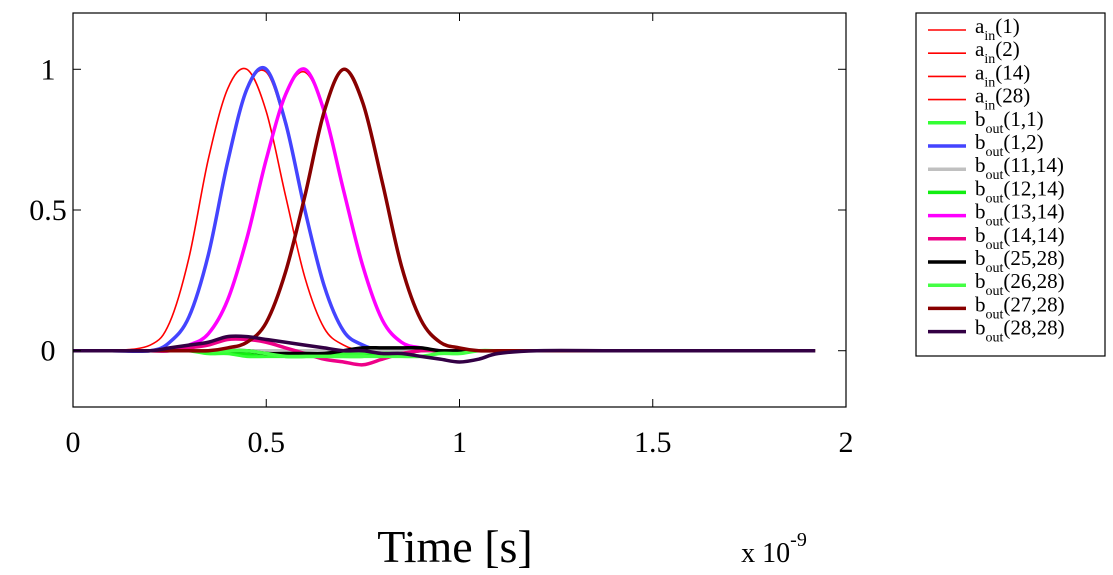 The width and height of the screenshot is (1113, 575). I want to click on legend-entry: bout(28,28), so click(996, 331).